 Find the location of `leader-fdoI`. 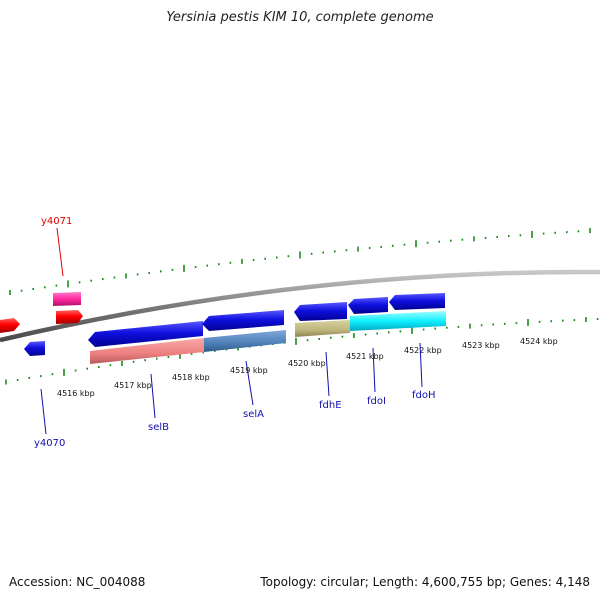

leader-fdoI is located at coordinates (374, 370).